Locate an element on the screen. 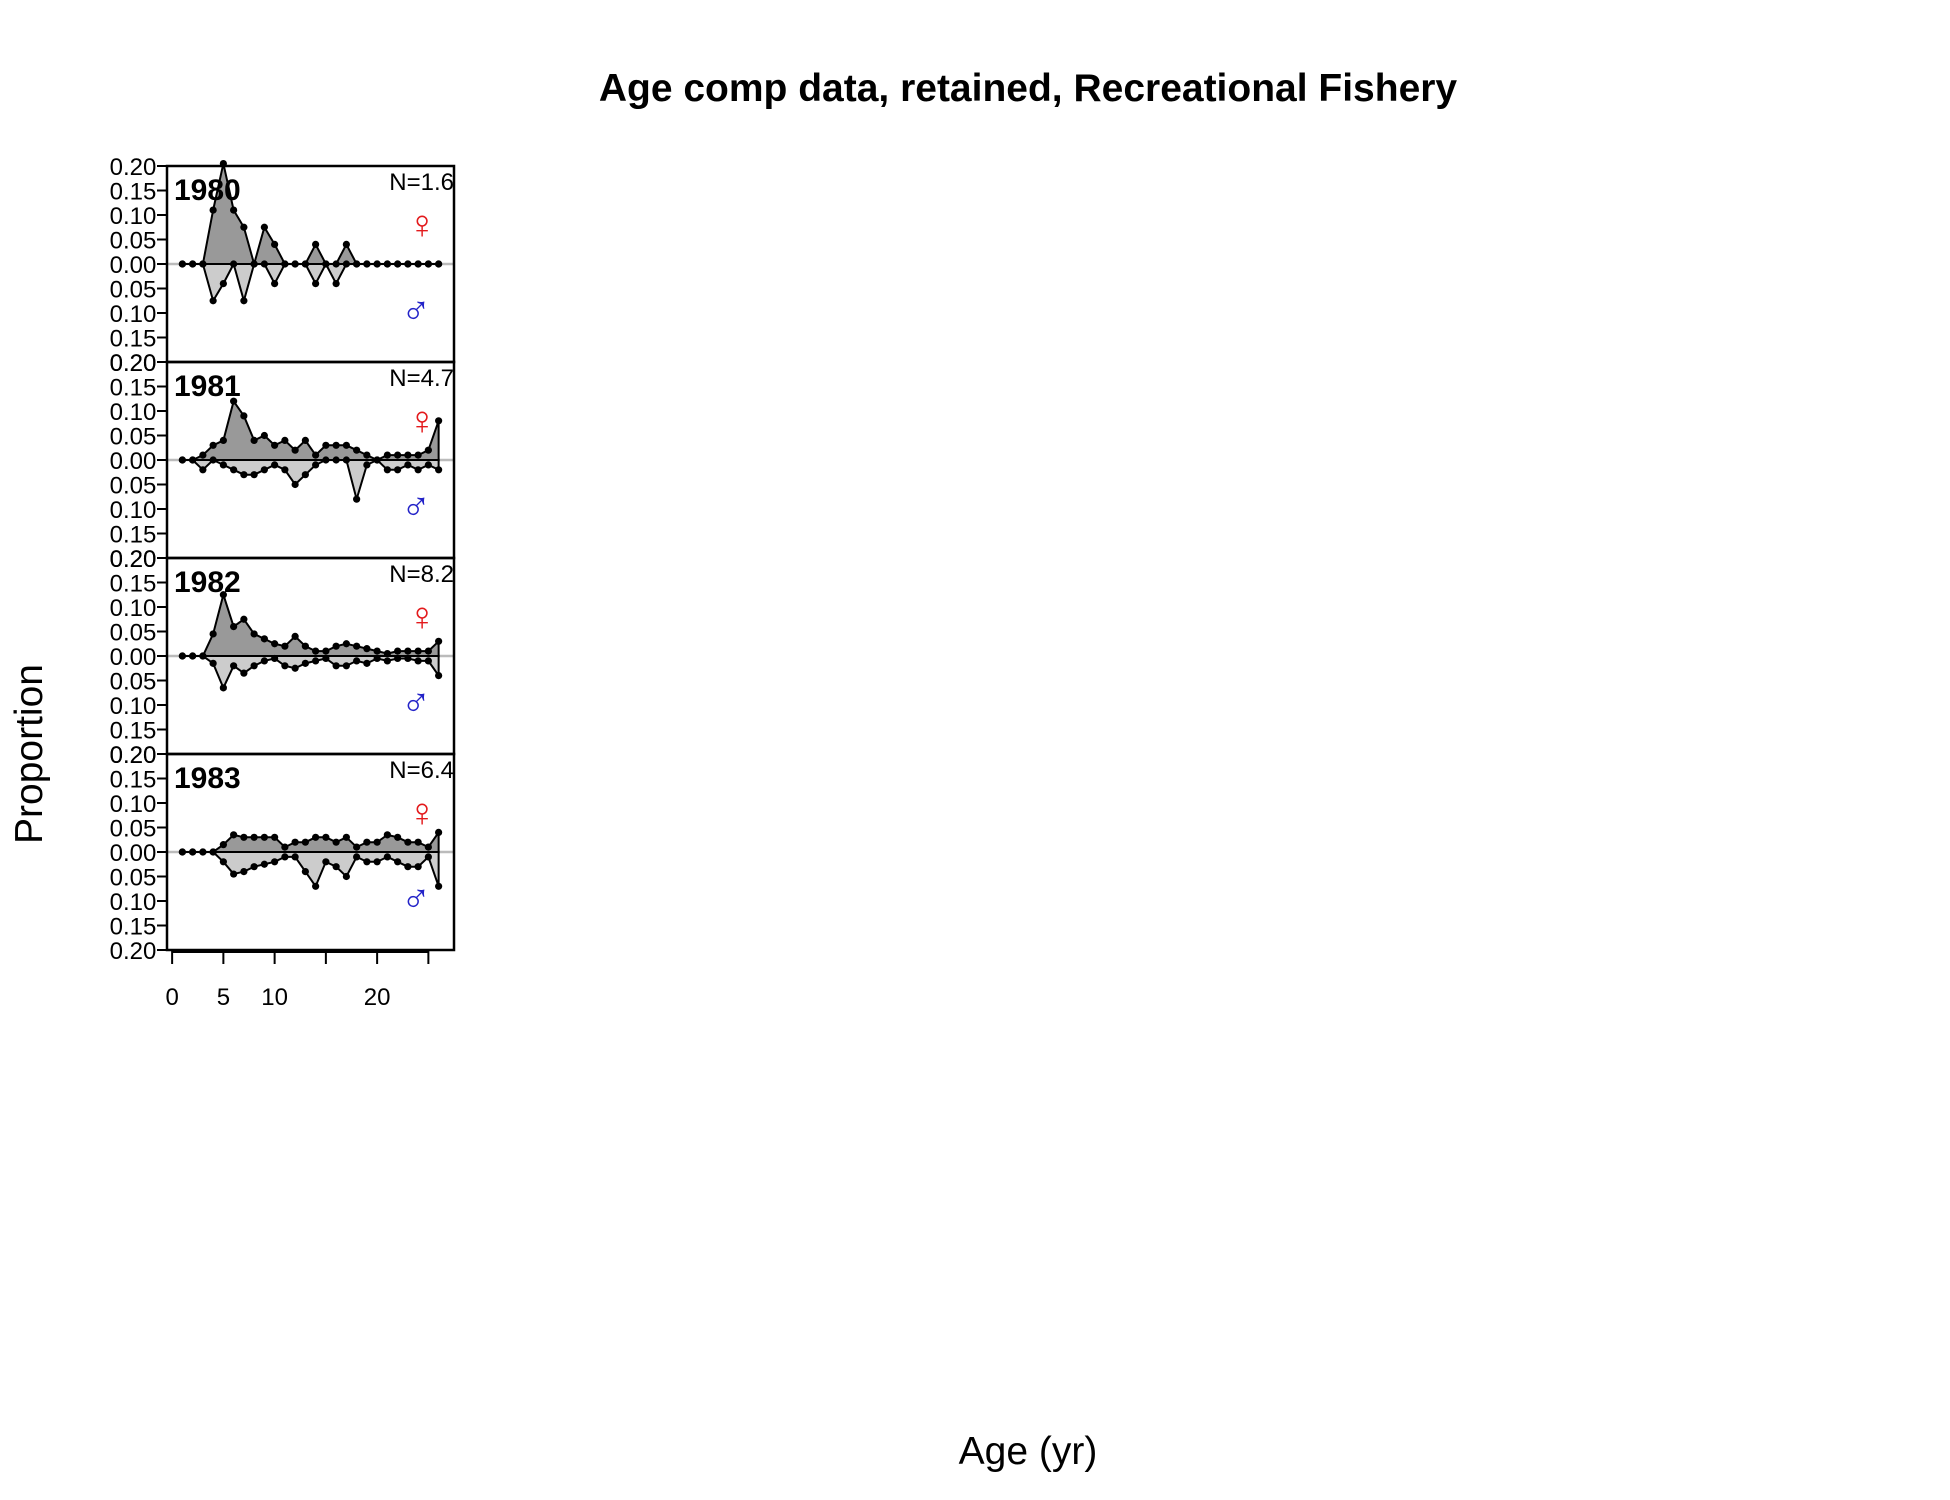 The image size is (1950, 1500). y-axis-title: Proportion is located at coordinates (29, 754).